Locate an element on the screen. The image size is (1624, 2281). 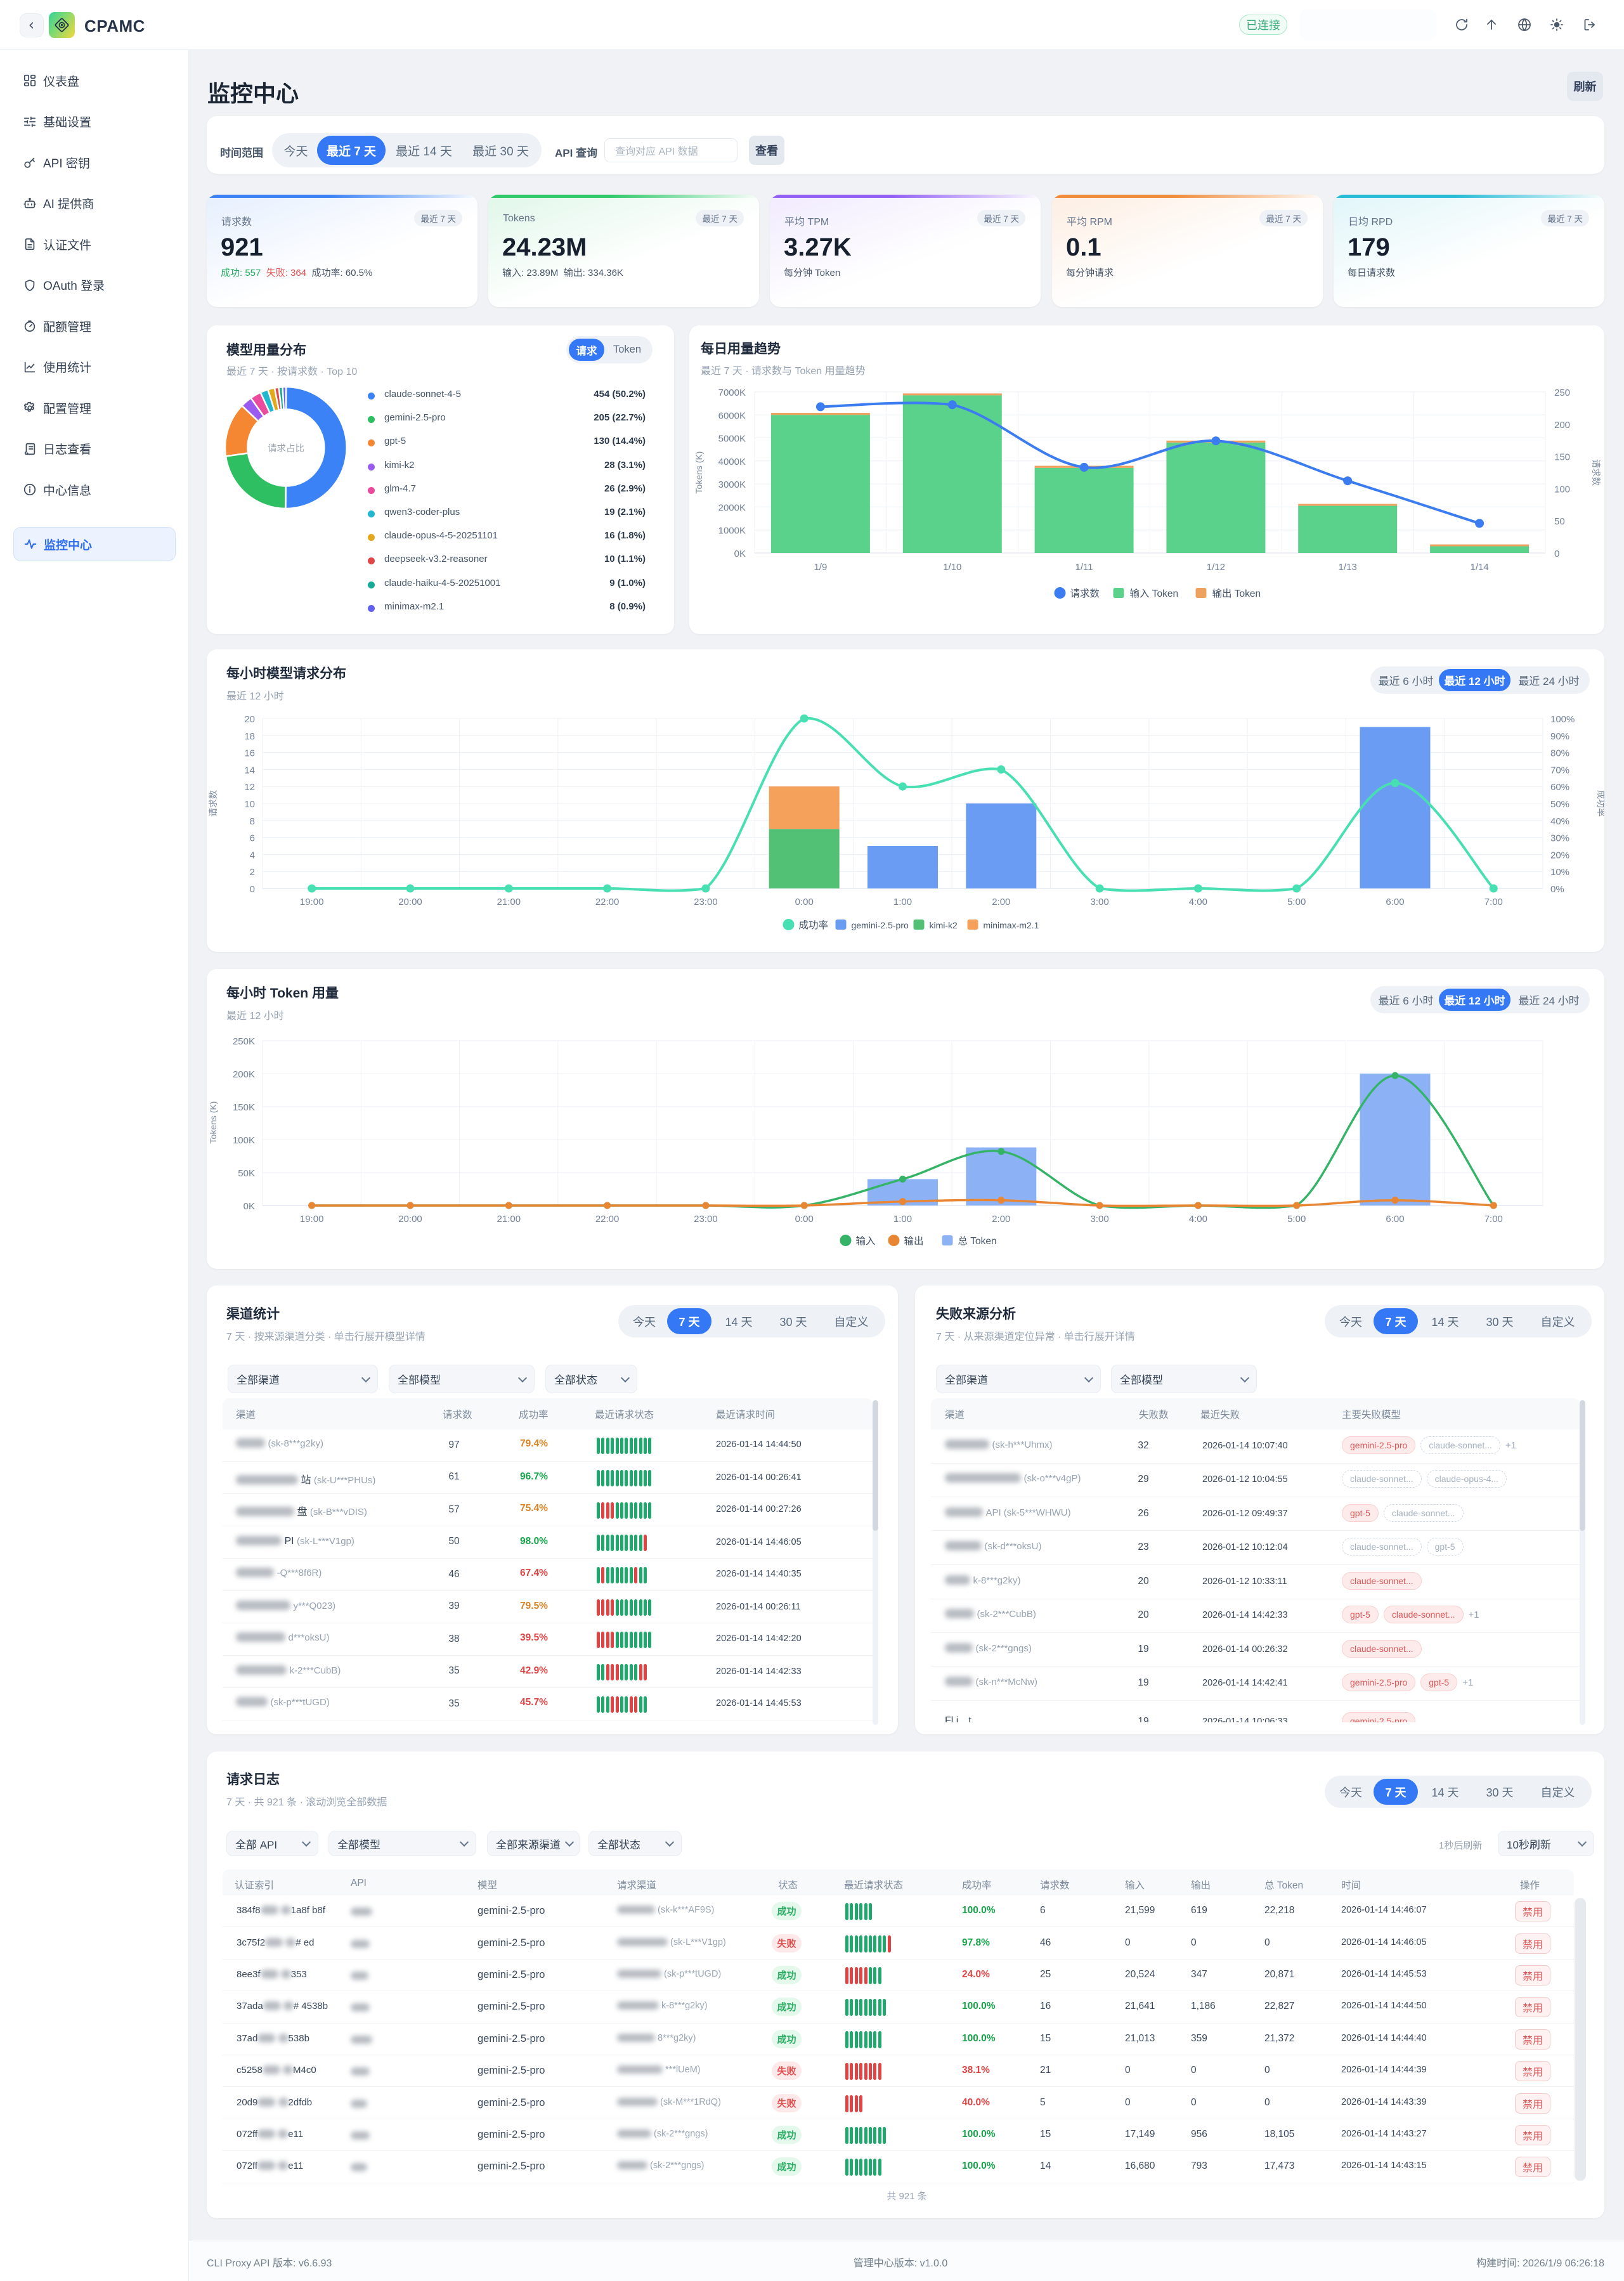
svg-text: 4000K is located at coordinates (732, 462).